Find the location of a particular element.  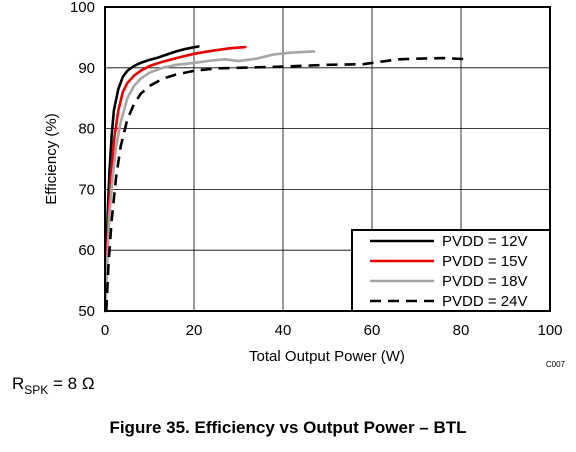

x-axis-label: Total Output Power (W) is located at coordinates (327, 356).